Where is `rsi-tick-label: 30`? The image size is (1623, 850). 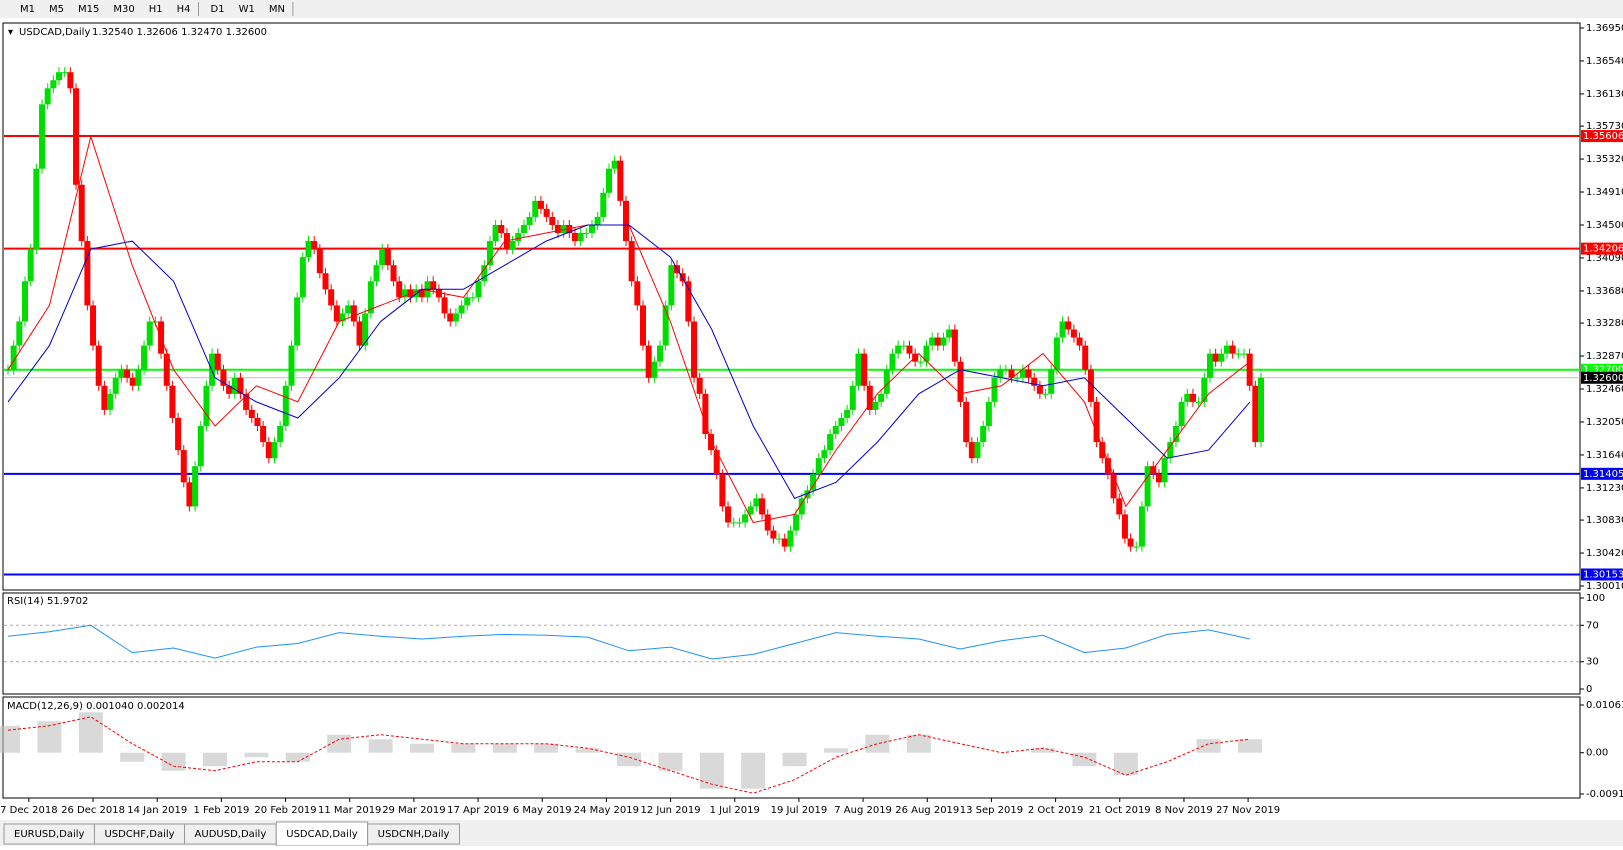 rsi-tick-label: 30 is located at coordinates (1592, 662).